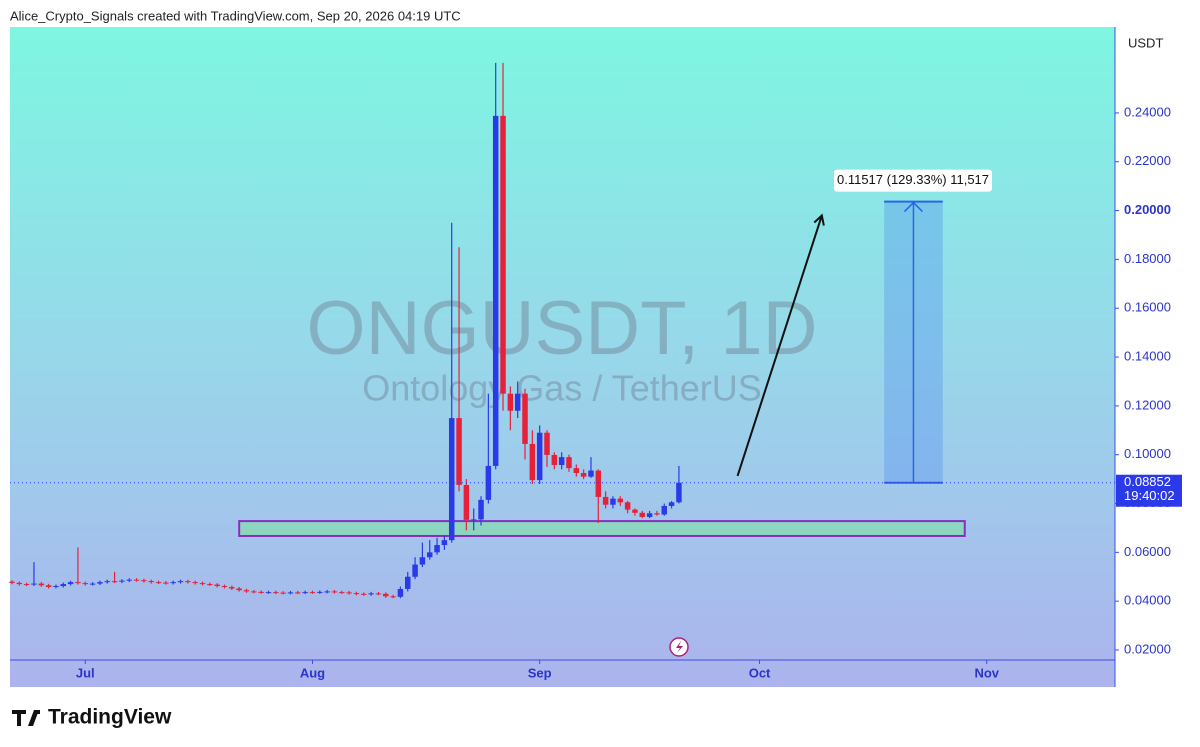 This screenshot has width=1200, height=747. What do you see at coordinates (679, 647) in the screenshot?
I see `event-icon-bolt` at bounding box center [679, 647].